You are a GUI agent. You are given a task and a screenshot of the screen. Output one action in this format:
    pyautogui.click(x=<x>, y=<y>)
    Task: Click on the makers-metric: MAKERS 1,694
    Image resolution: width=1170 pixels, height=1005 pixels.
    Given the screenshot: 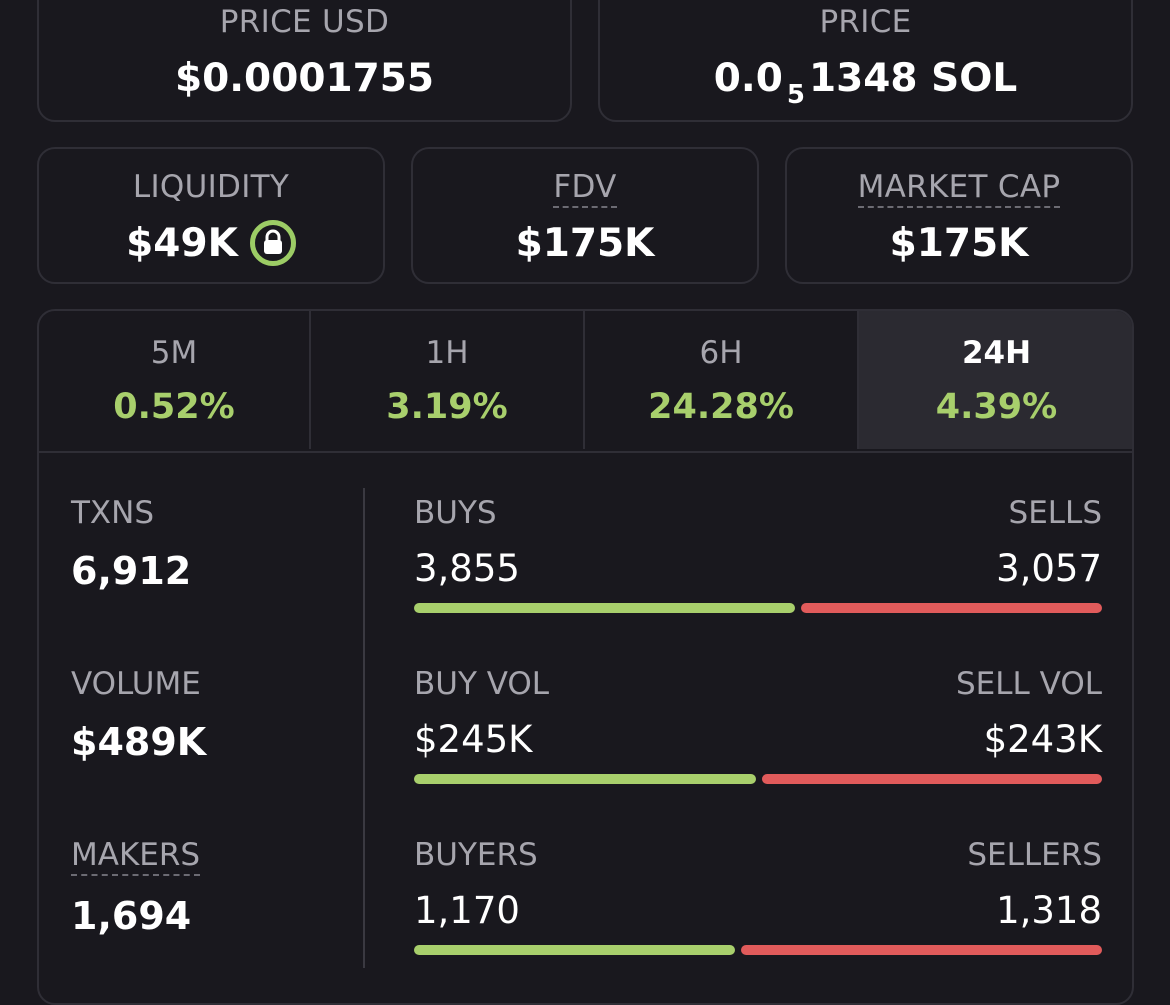 What is the action you would take?
    pyautogui.click(x=136, y=887)
    